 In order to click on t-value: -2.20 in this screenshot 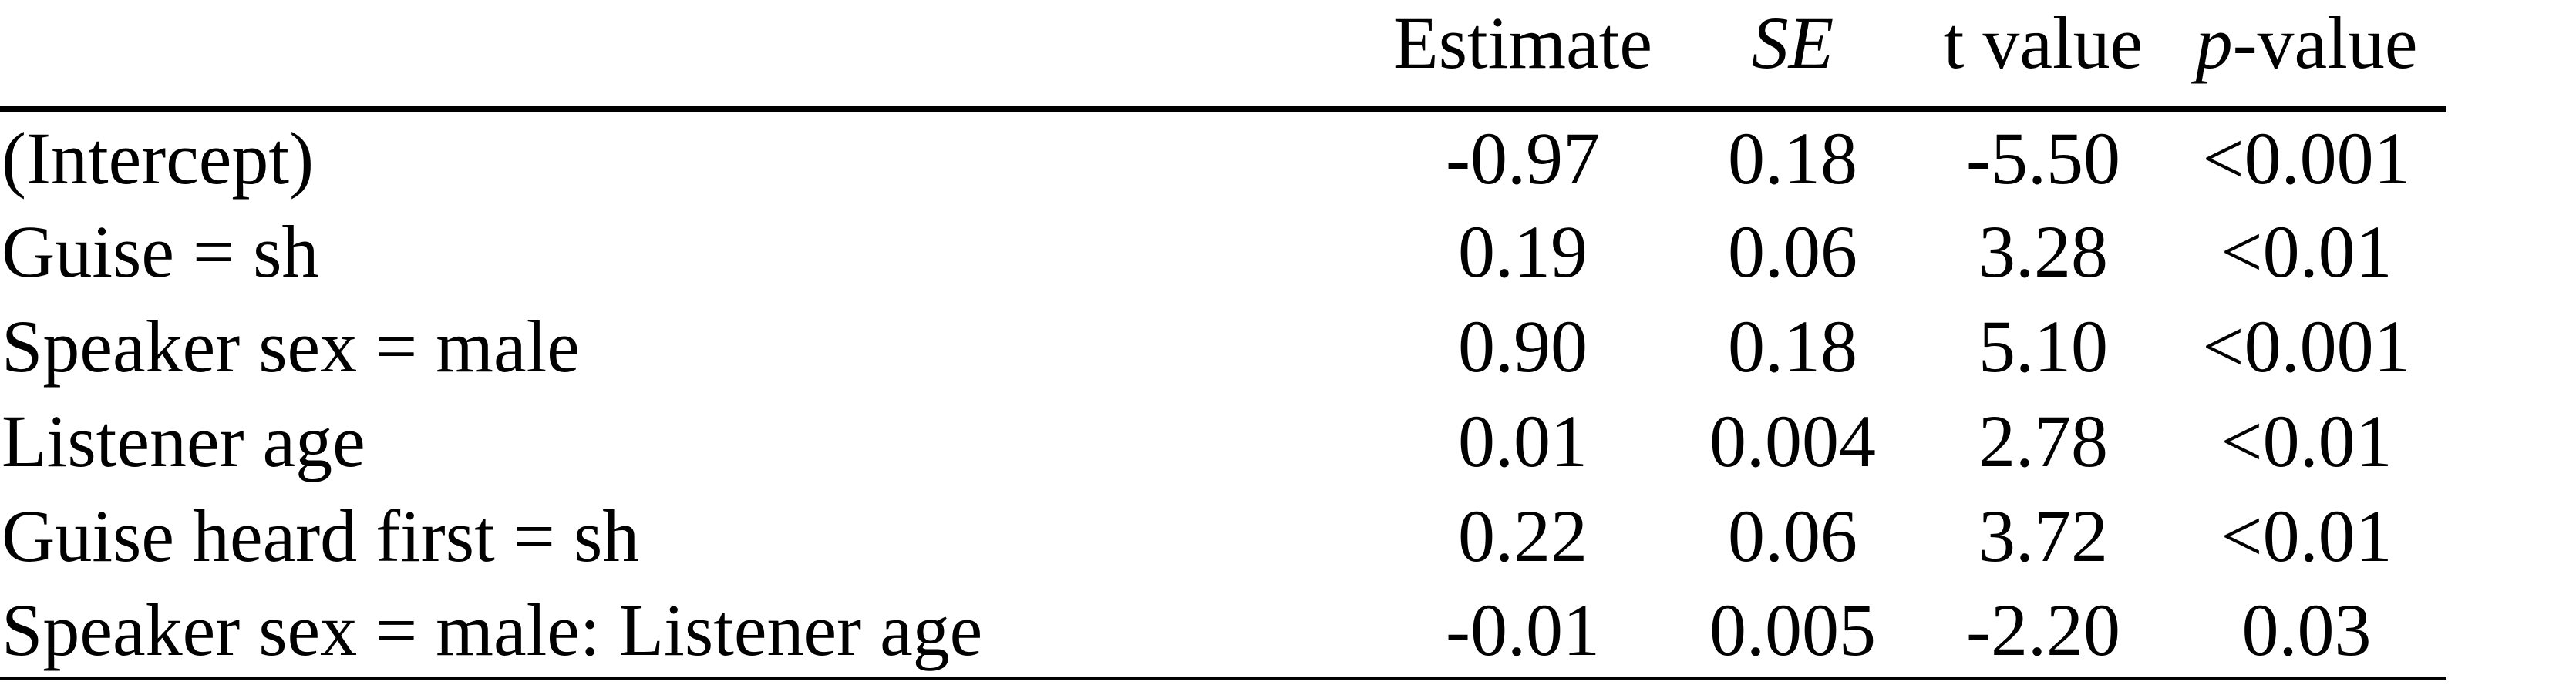, I will do `click(2044, 631)`.